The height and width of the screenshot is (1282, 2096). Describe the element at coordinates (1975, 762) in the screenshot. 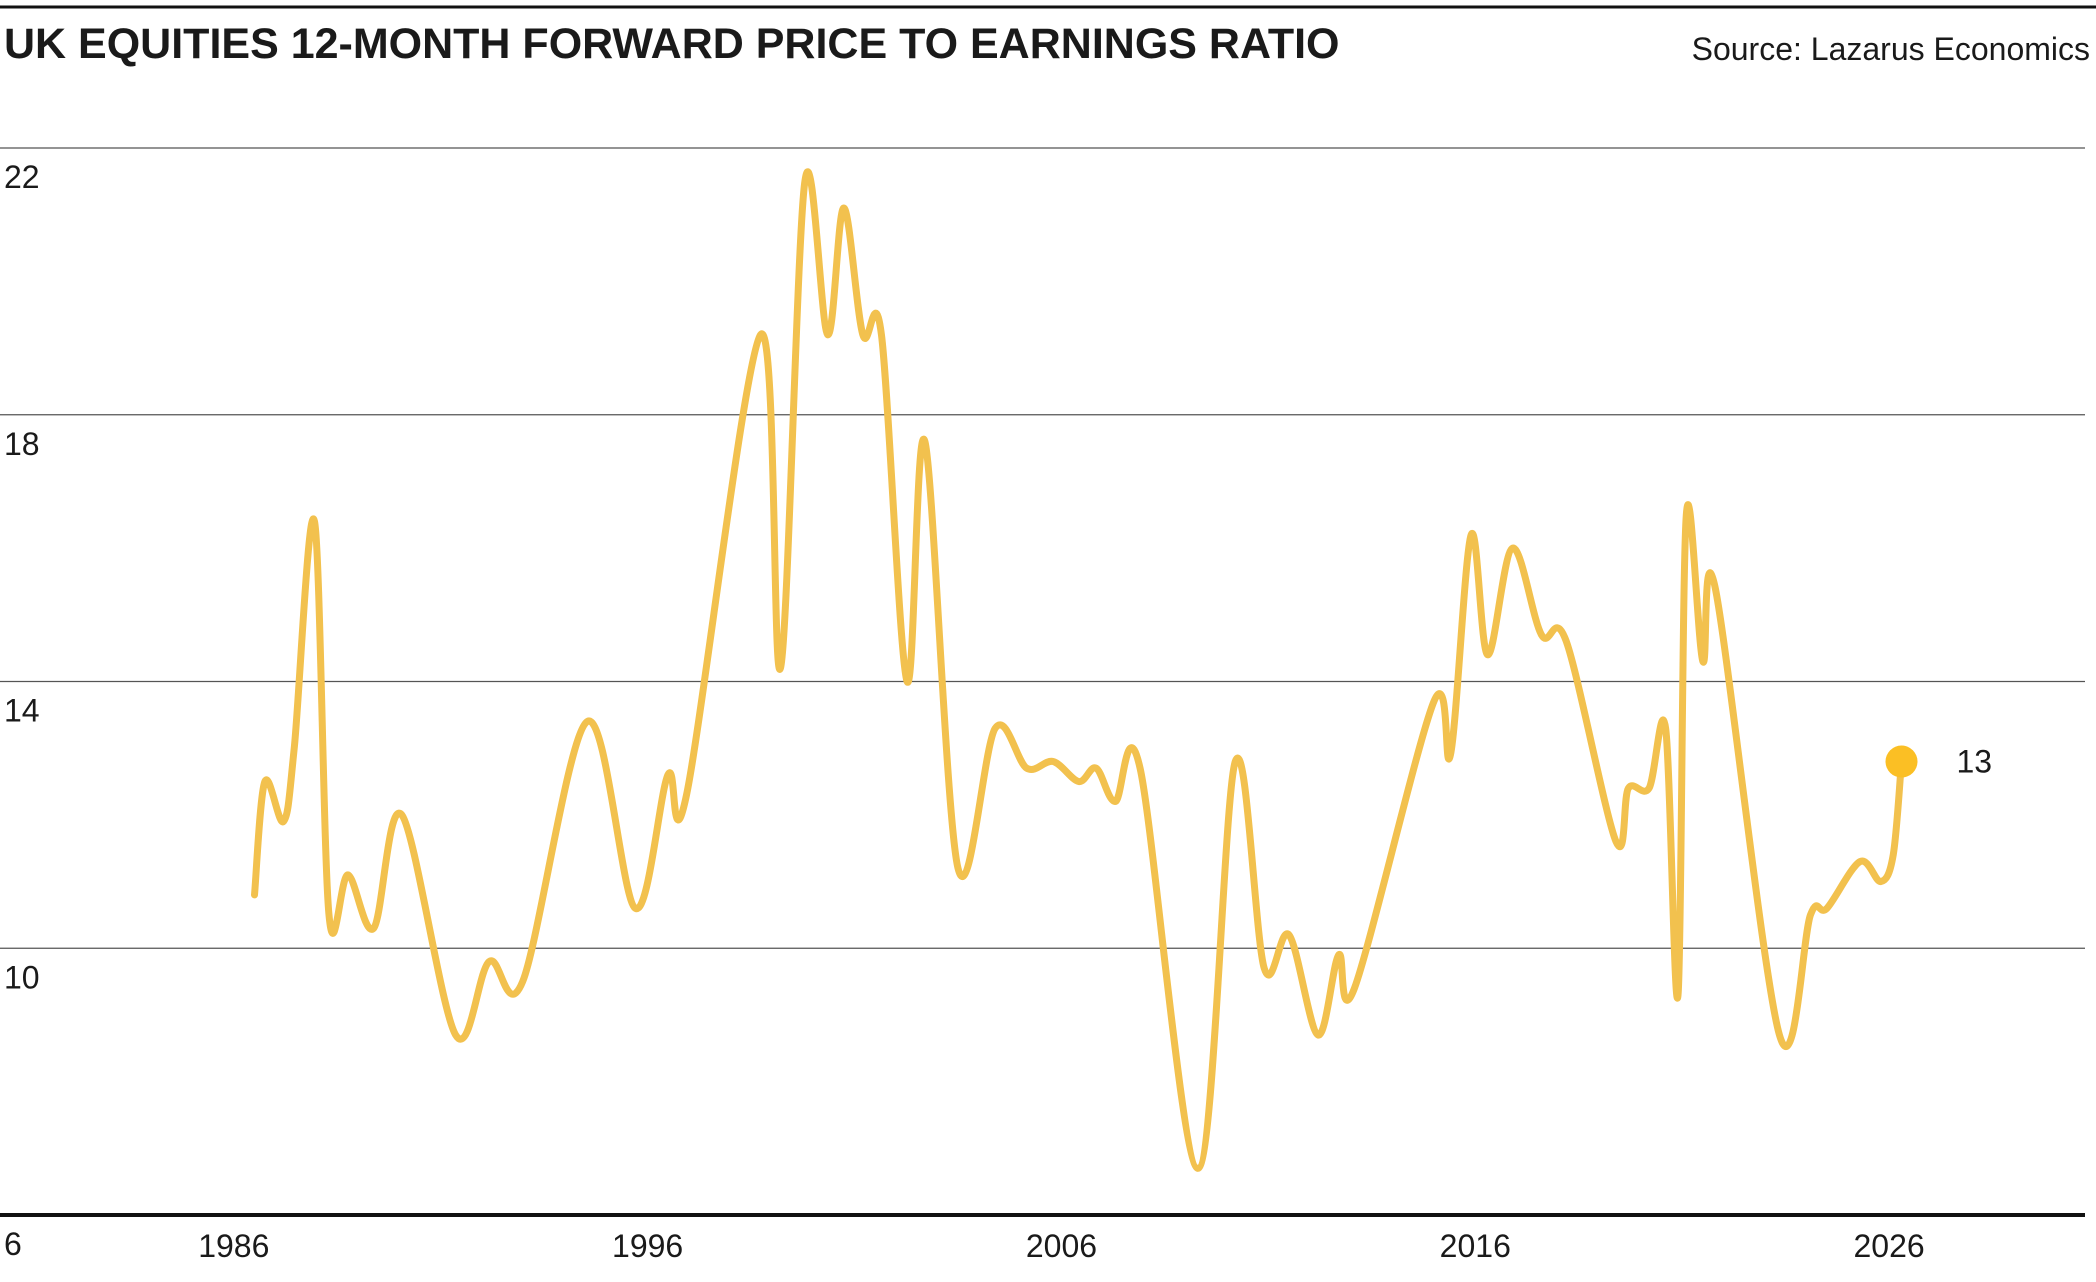

I see `value-label: 13` at that location.